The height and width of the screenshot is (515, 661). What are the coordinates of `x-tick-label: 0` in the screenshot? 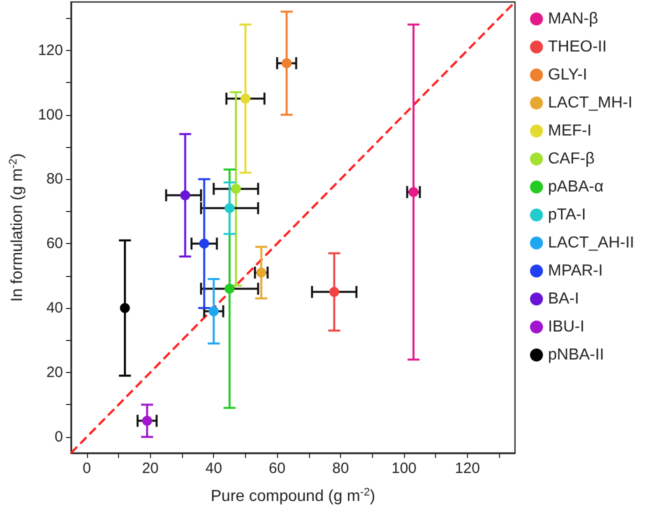 It's located at (87, 468).